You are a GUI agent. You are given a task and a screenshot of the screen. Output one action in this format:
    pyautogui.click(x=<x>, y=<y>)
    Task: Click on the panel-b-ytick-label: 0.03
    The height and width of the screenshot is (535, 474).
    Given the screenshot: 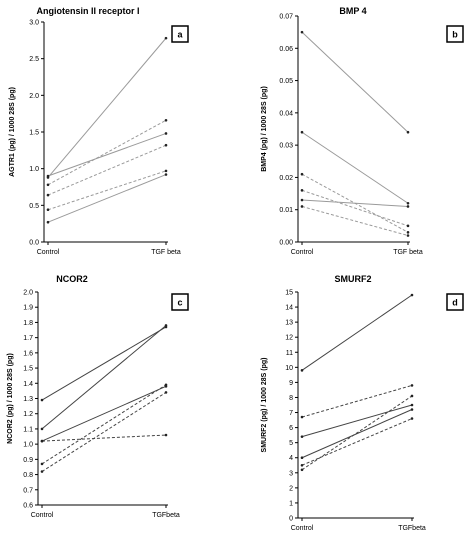 What is the action you would take?
    pyautogui.click(x=286, y=146)
    